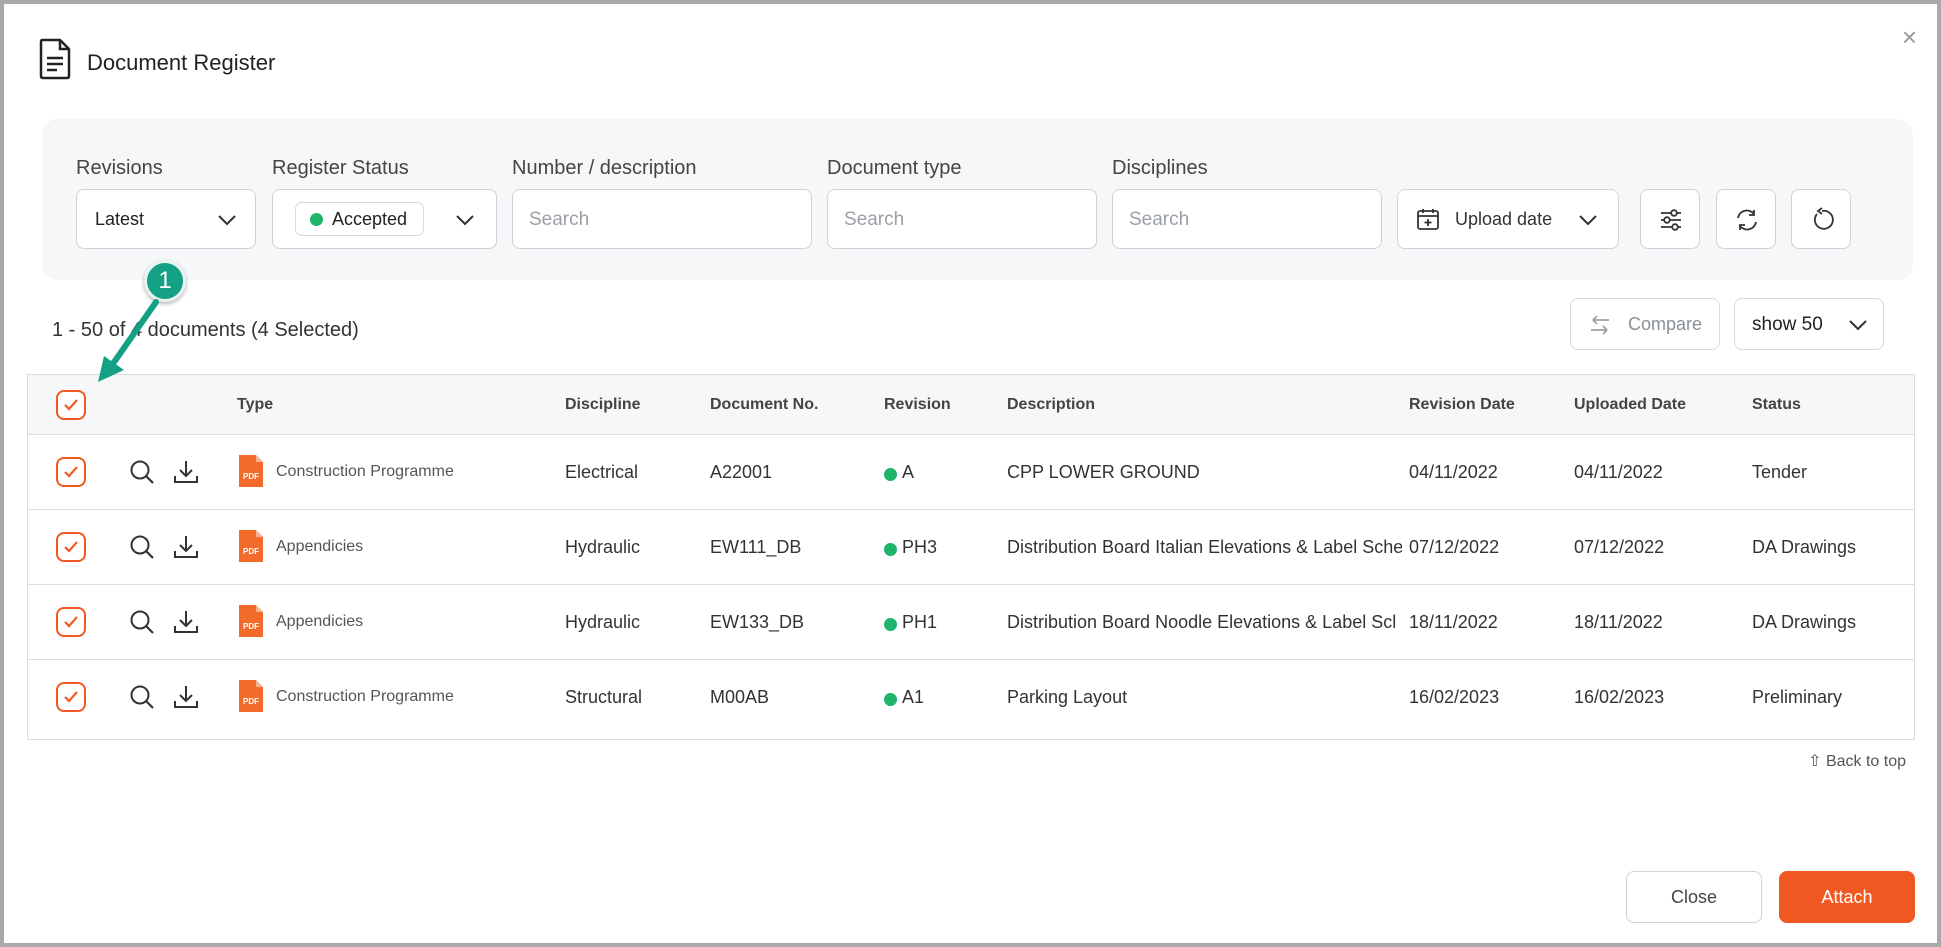  I want to click on annotation-arrow-icon, so click(128, 340).